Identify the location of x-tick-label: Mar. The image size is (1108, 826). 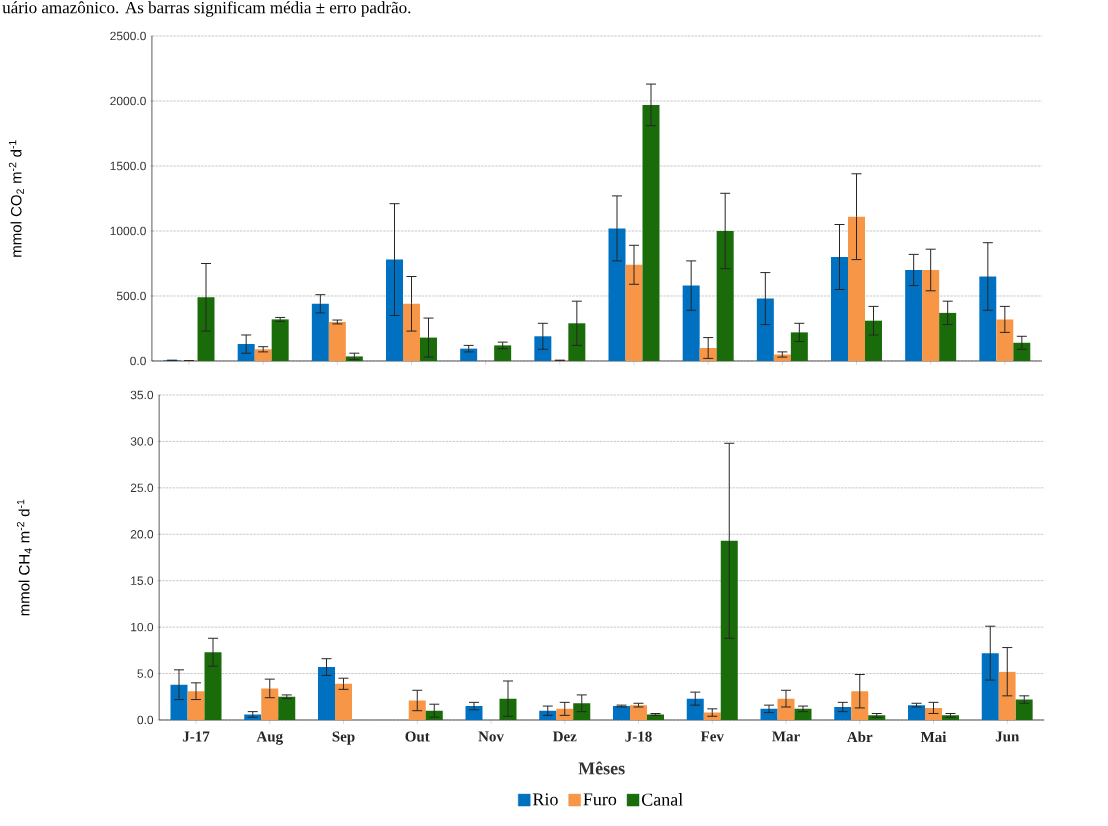
(786, 736).